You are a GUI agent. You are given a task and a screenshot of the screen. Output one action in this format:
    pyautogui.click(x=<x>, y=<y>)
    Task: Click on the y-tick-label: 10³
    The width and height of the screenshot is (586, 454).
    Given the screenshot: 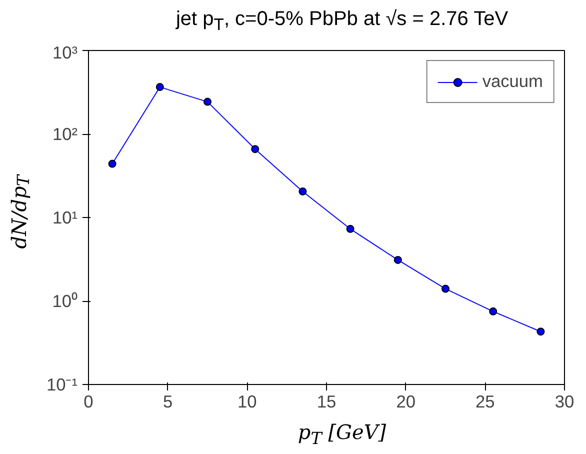 What is the action you would take?
    pyautogui.click(x=65, y=52)
    